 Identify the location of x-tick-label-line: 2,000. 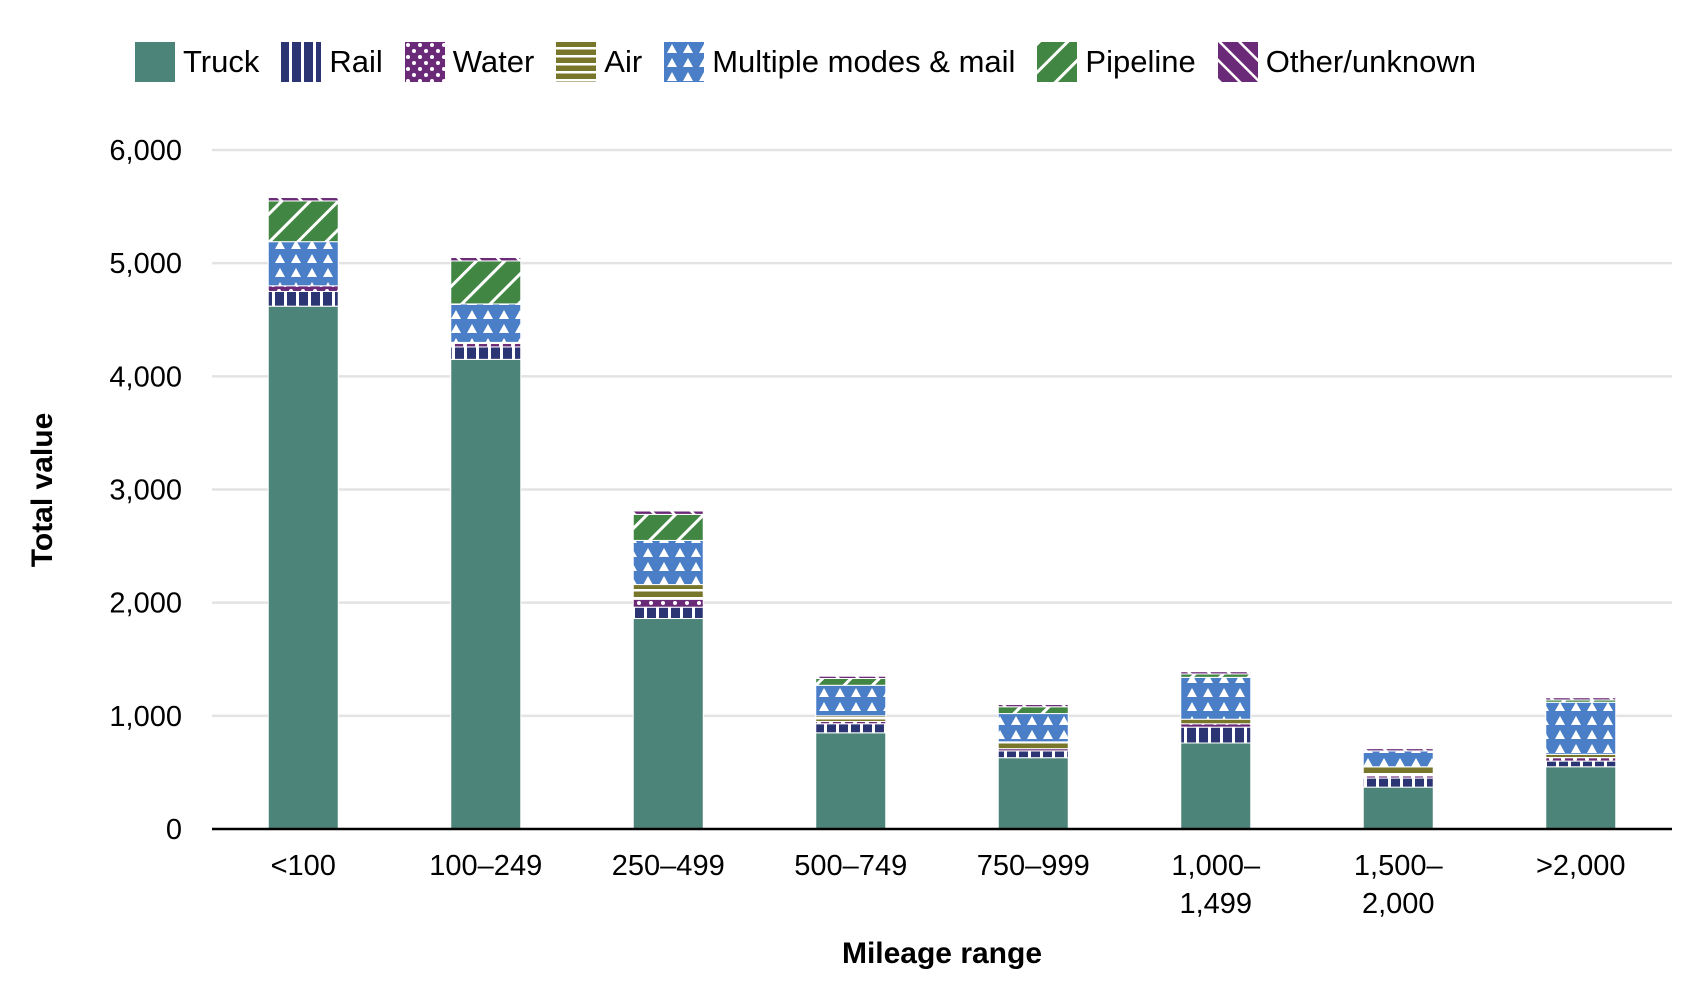
(1398, 904).